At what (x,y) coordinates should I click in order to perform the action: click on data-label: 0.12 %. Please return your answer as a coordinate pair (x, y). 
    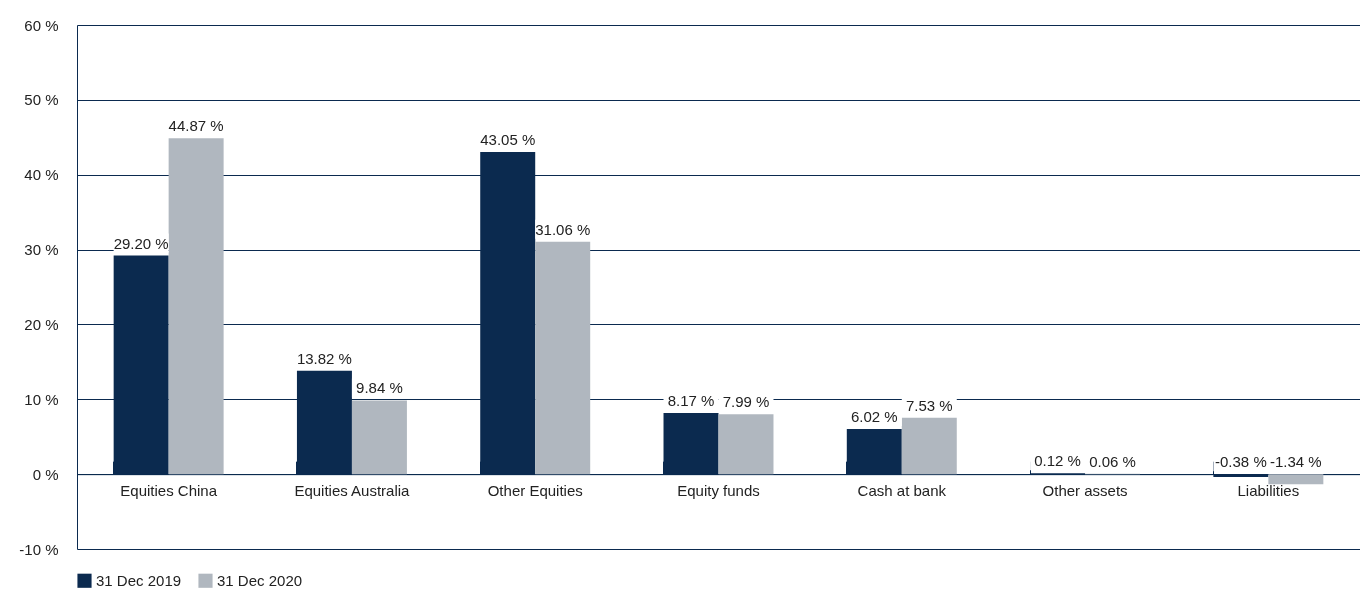
    Looking at the image, I should click on (1057, 461).